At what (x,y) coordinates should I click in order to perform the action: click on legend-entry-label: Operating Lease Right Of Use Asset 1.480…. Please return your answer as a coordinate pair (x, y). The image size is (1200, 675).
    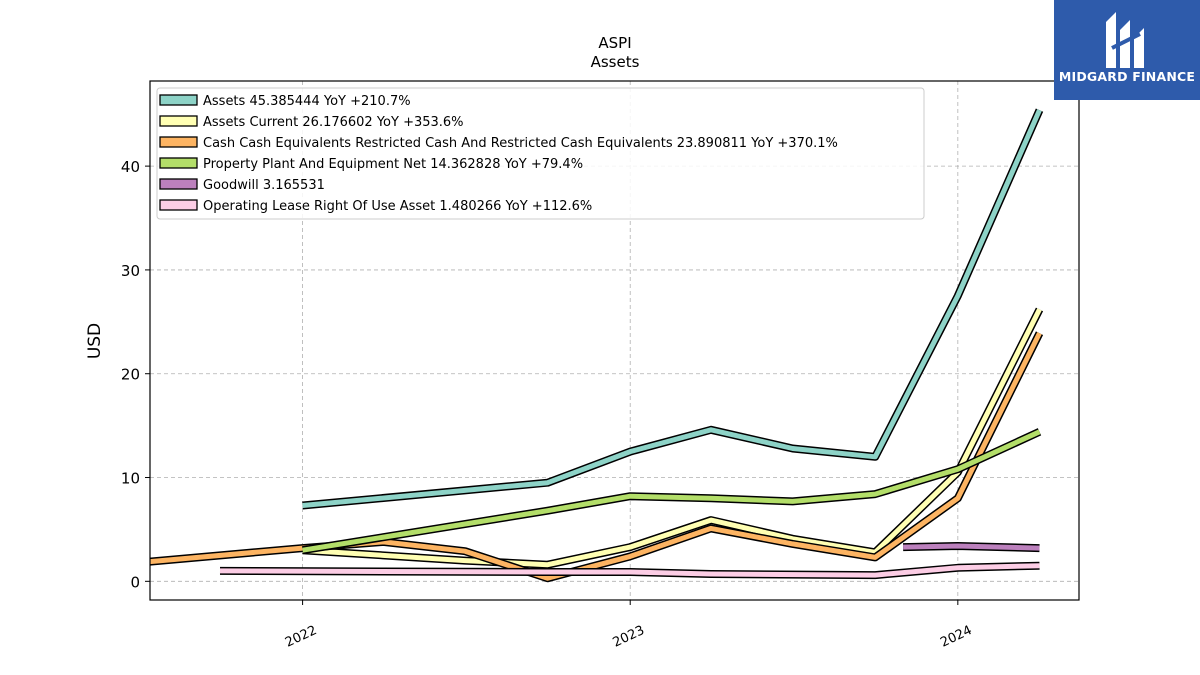
    Looking at the image, I should click on (397, 206).